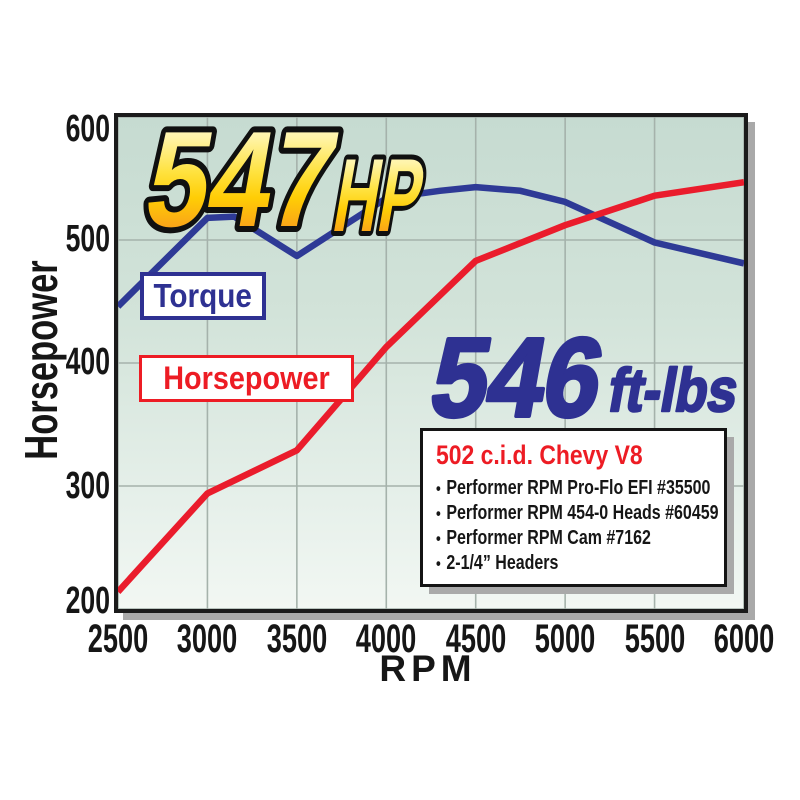 The image size is (800, 800). What do you see at coordinates (744, 639) in the screenshot?
I see `x-tick-6000: 6000` at bounding box center [744, 639].